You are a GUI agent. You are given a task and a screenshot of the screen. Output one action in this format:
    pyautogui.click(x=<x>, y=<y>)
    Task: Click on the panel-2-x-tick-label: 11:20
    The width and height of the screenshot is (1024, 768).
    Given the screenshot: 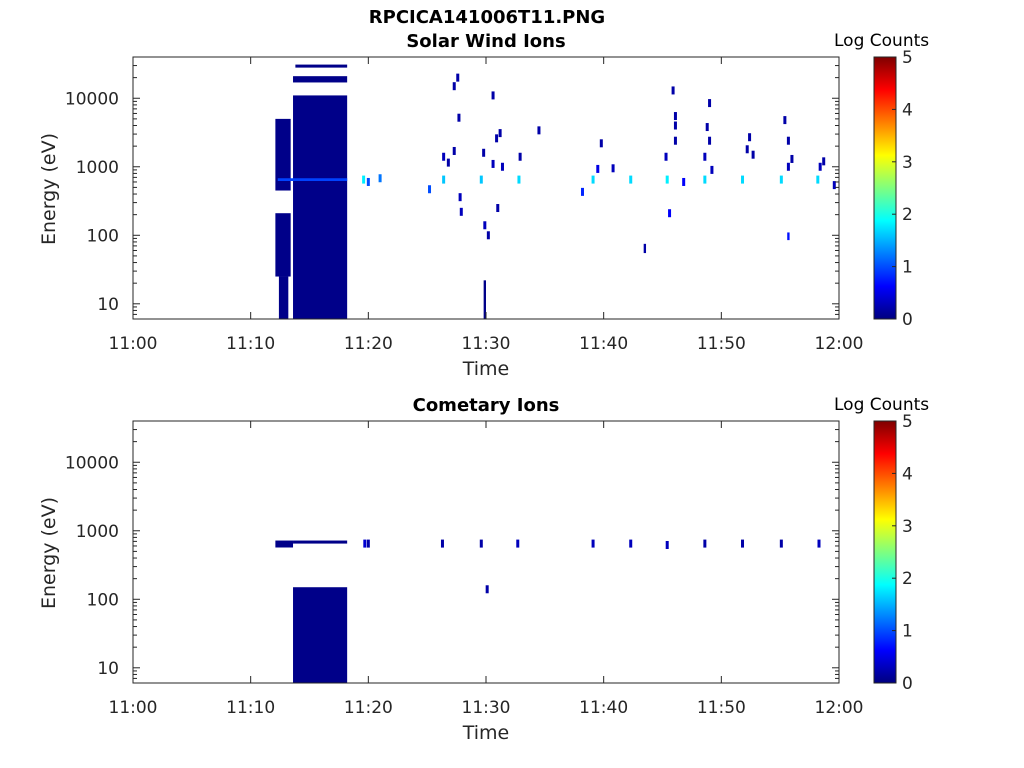 What is the action you would take?
    pyautogui.click(x=368, y=708)
    